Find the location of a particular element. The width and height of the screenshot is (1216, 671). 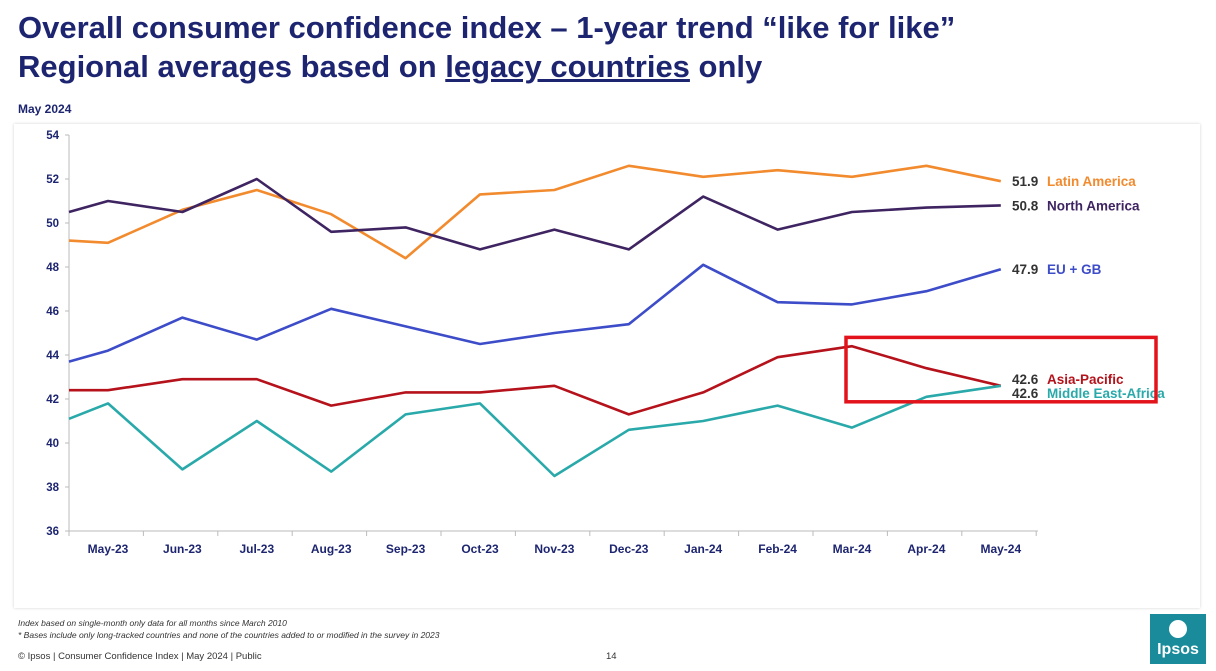

end-value-label: 51.9 is located at coordinates (1025, 181).